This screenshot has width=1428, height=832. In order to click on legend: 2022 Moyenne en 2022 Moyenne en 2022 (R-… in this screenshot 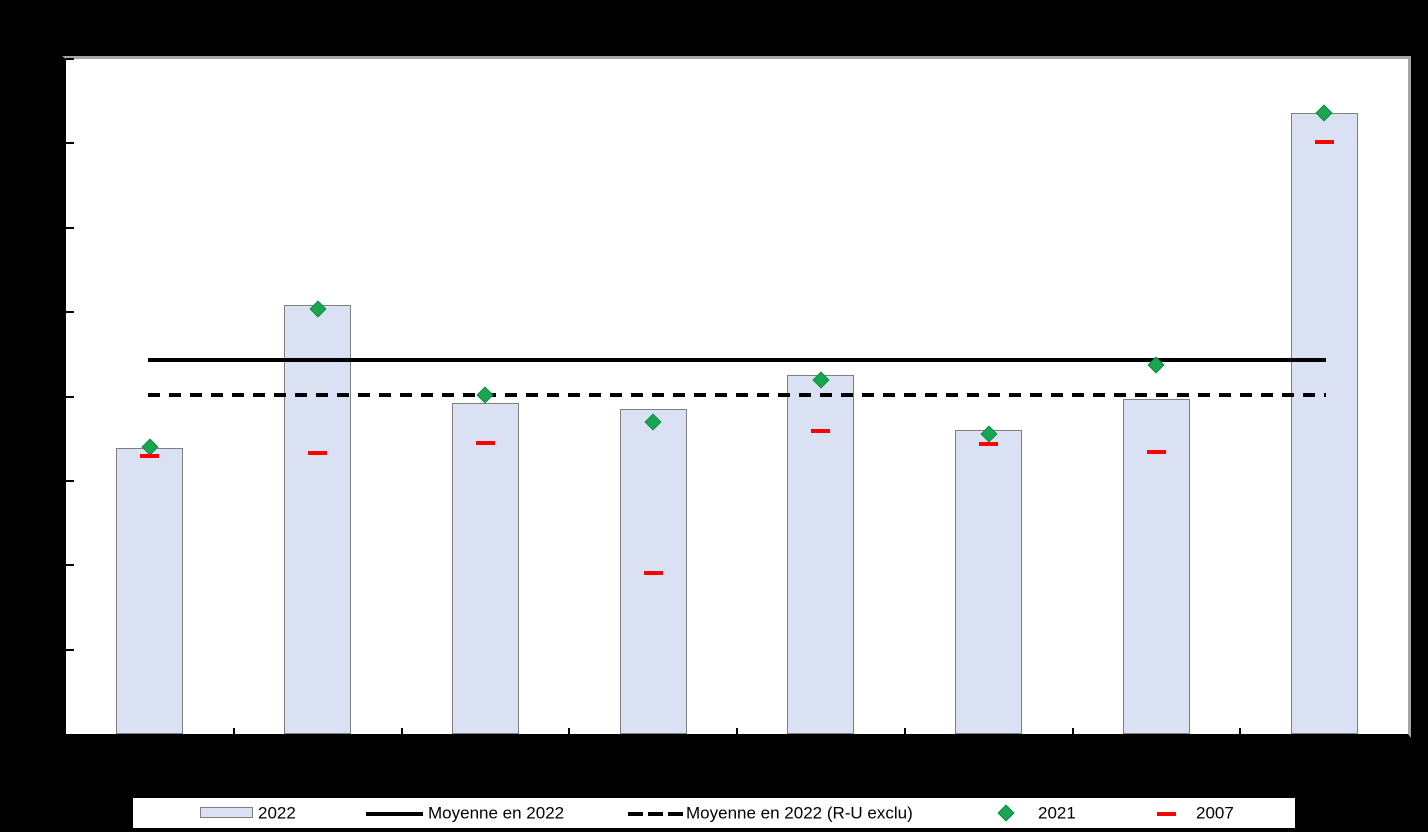, I will do `click(714, 813)`.